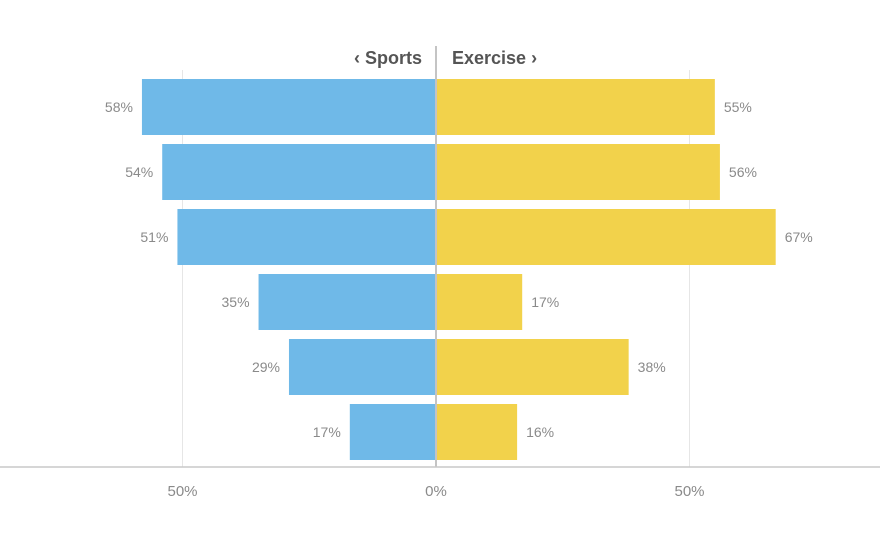 This screenshot has width=880, height=542. What do you see at coordinates (540, 432) in the screenshot?
I see `data-label-exercise: 16%` at bounding box center [540, 432].